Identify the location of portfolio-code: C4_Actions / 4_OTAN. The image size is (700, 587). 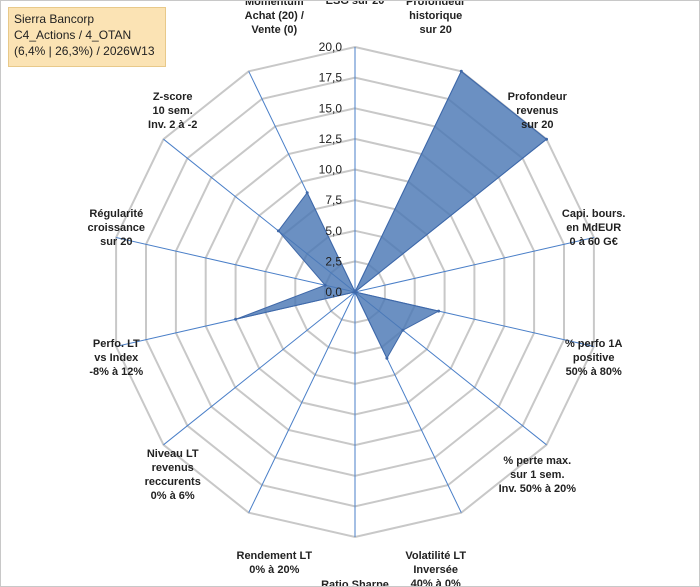
(73, 35).